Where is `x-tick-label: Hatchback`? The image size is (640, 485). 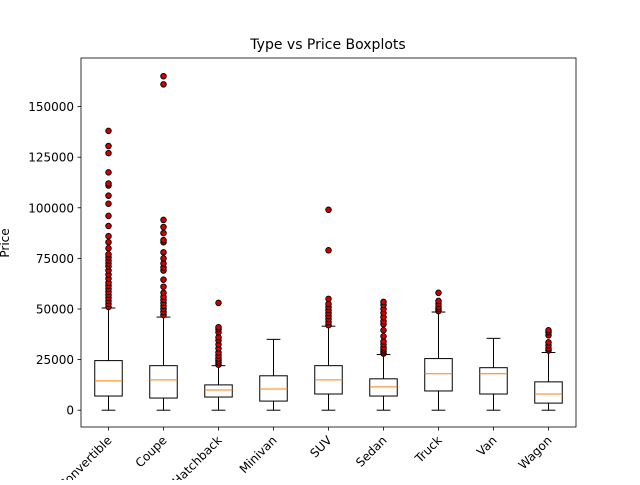 x-tick-label: Hatchback is located at coordinates (197, 456).